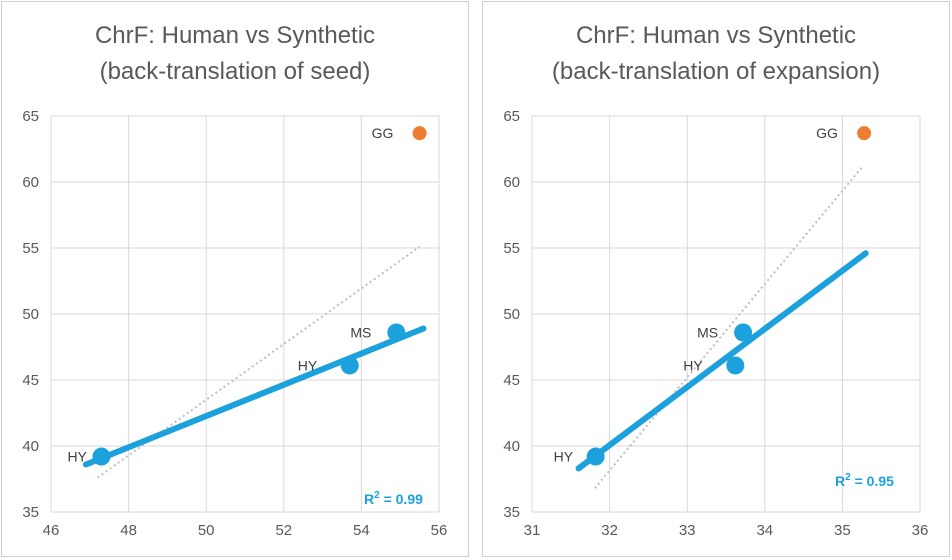 The height and width of the screenshot is (560, 952). I want to click on x-tick-label: 50, so click(206, 530).